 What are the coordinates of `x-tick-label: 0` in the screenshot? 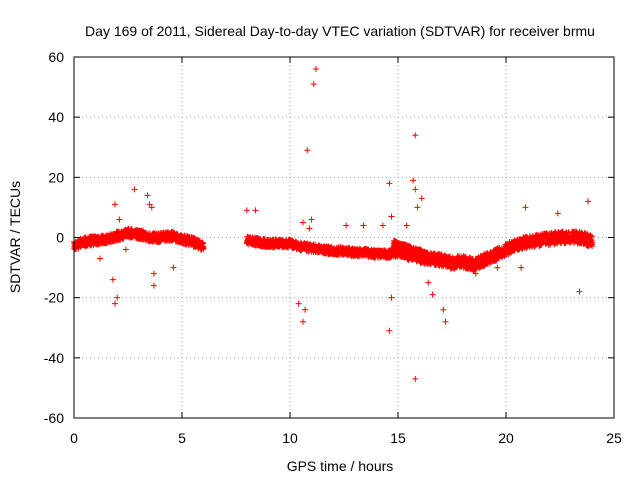 It's located at (74, 438).